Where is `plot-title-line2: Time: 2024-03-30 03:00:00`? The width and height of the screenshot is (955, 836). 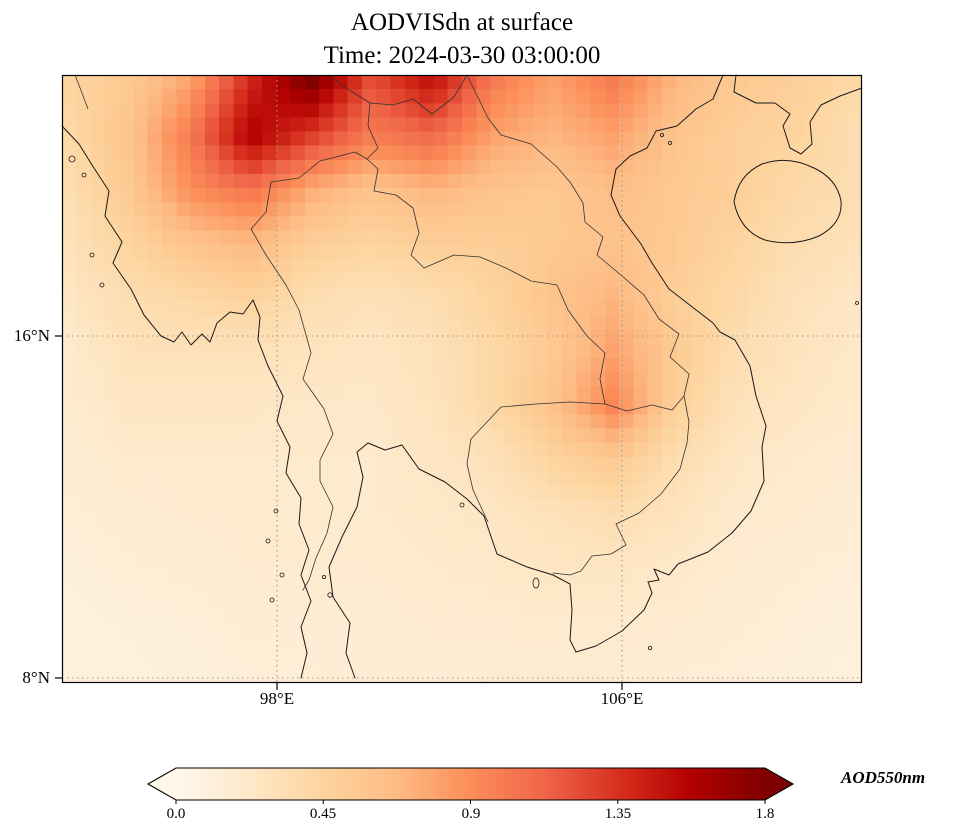
plot-title-line2: Time: 2024-03-30 03:00:00 is located at coordinates (462, 55).